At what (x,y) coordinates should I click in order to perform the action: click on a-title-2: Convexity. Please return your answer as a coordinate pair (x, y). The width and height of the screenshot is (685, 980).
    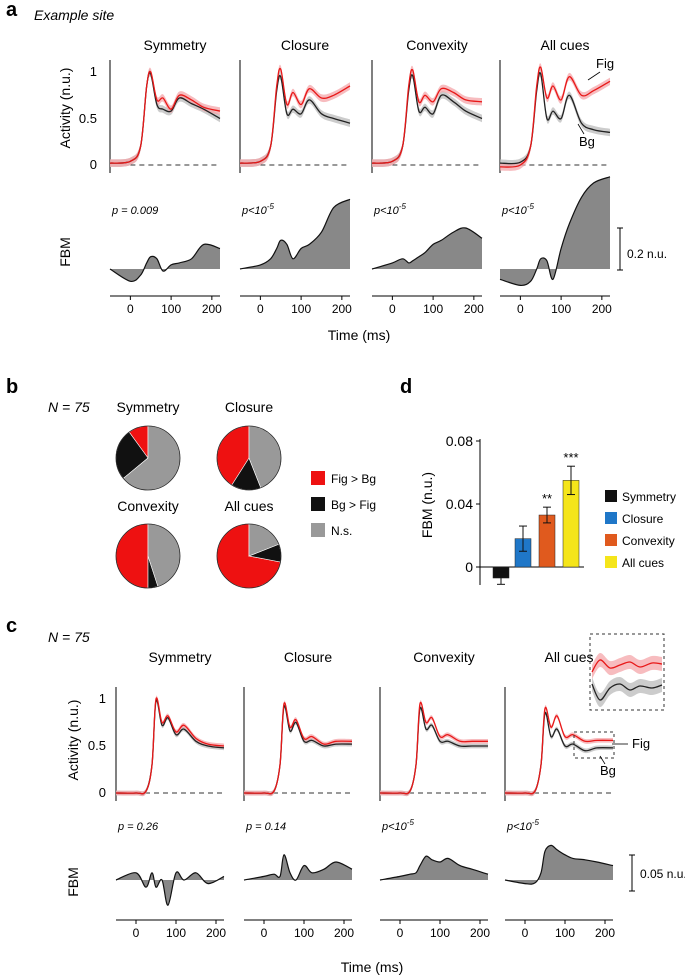
    Looking at the image, I should click on (436, 45).